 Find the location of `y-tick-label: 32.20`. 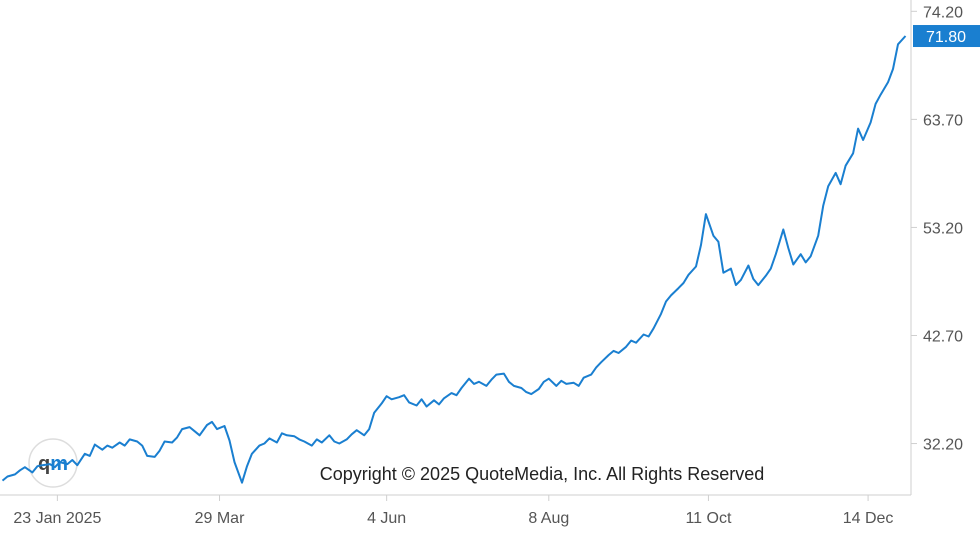

y-tick-label: 32.20 is located at coordinates (943, 445).